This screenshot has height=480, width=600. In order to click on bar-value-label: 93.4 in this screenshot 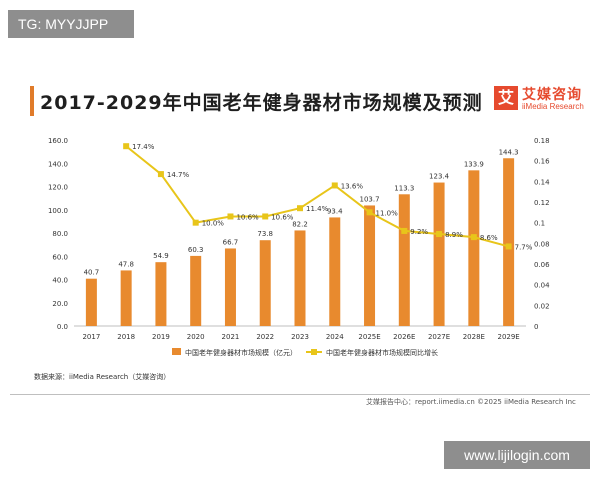, I will do `click(335, 211)`.